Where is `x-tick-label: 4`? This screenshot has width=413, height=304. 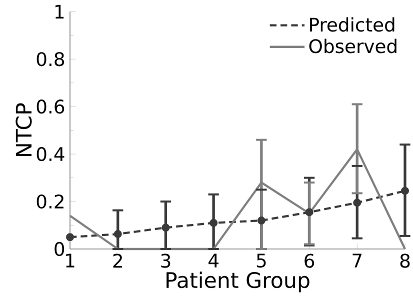 x-tick-label: 4 is located at coordinates (213, 261).